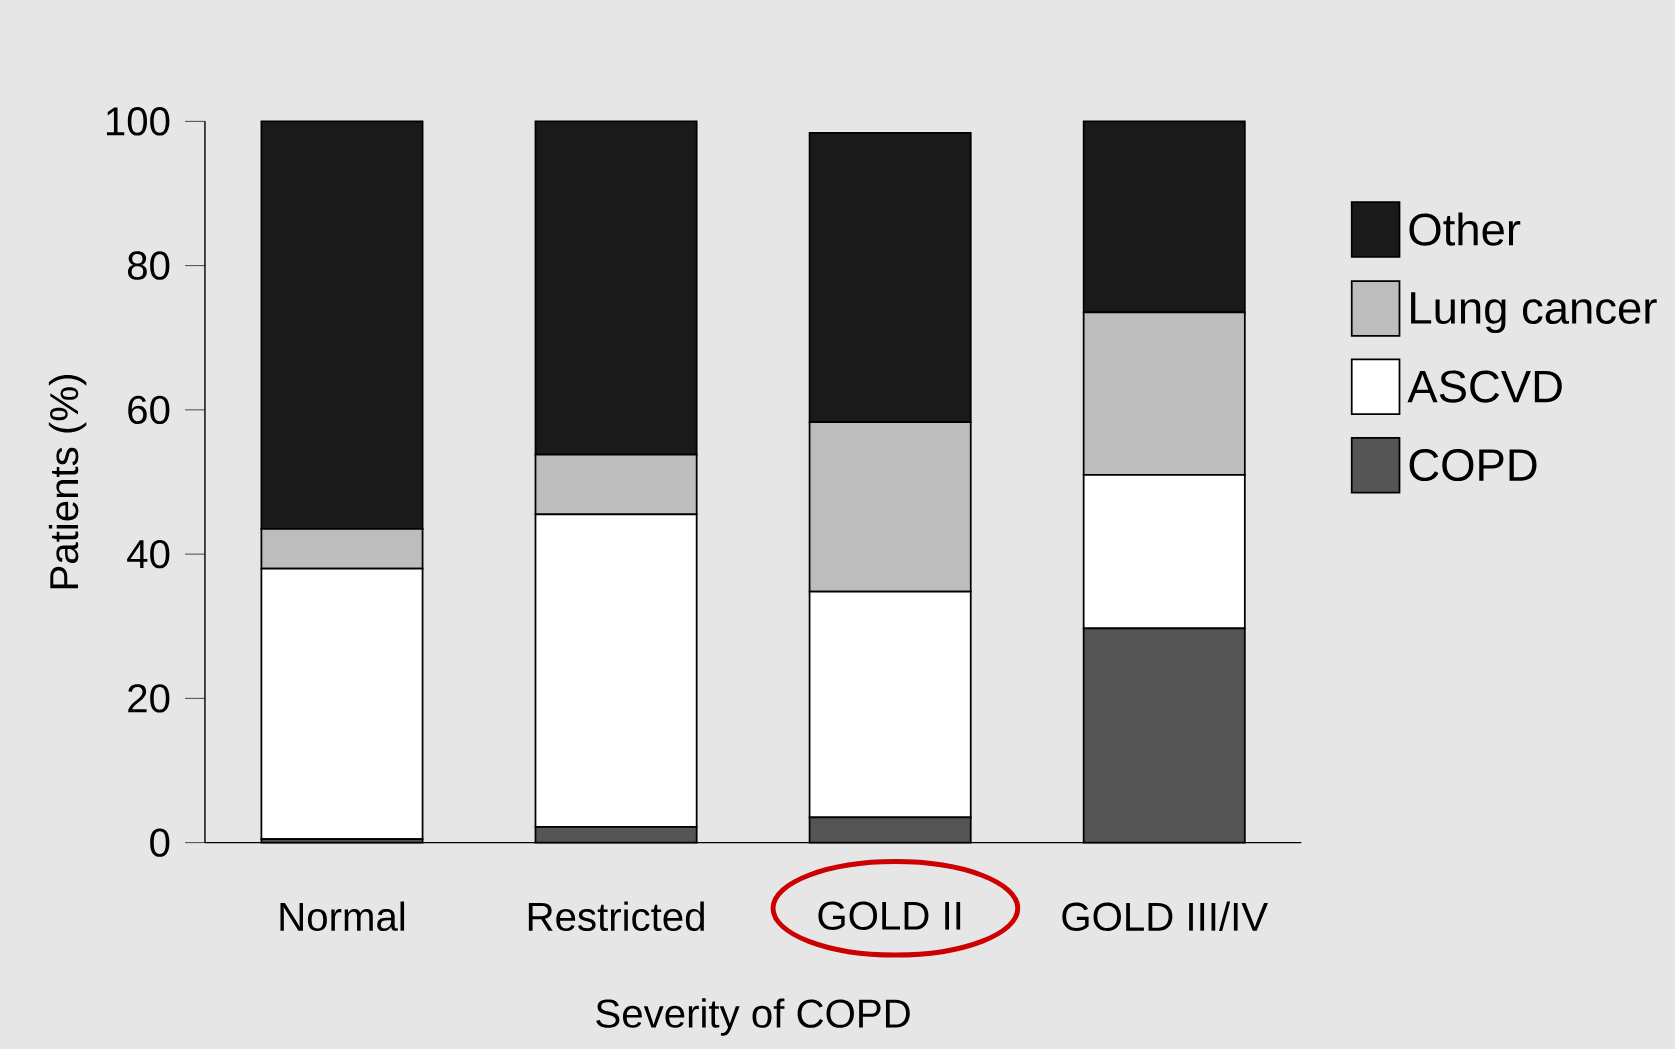 The height and width of the screenshot is (1049, 1675). Describe the element at coordinates (160, 842) in the screenshot. I see `y-tick-label: 0` at that location.